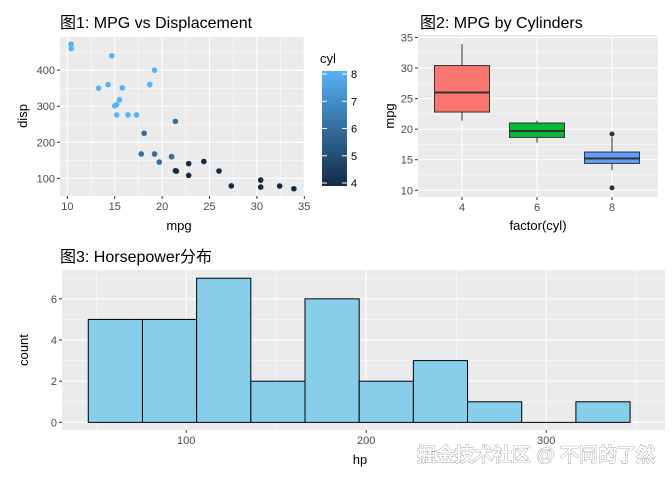 This screenshot has width=672, height=480. What do you see at coordinates (54, 423) in the screenshot?
I see `y-tick-label: 0` at bounding box center [54, 423].